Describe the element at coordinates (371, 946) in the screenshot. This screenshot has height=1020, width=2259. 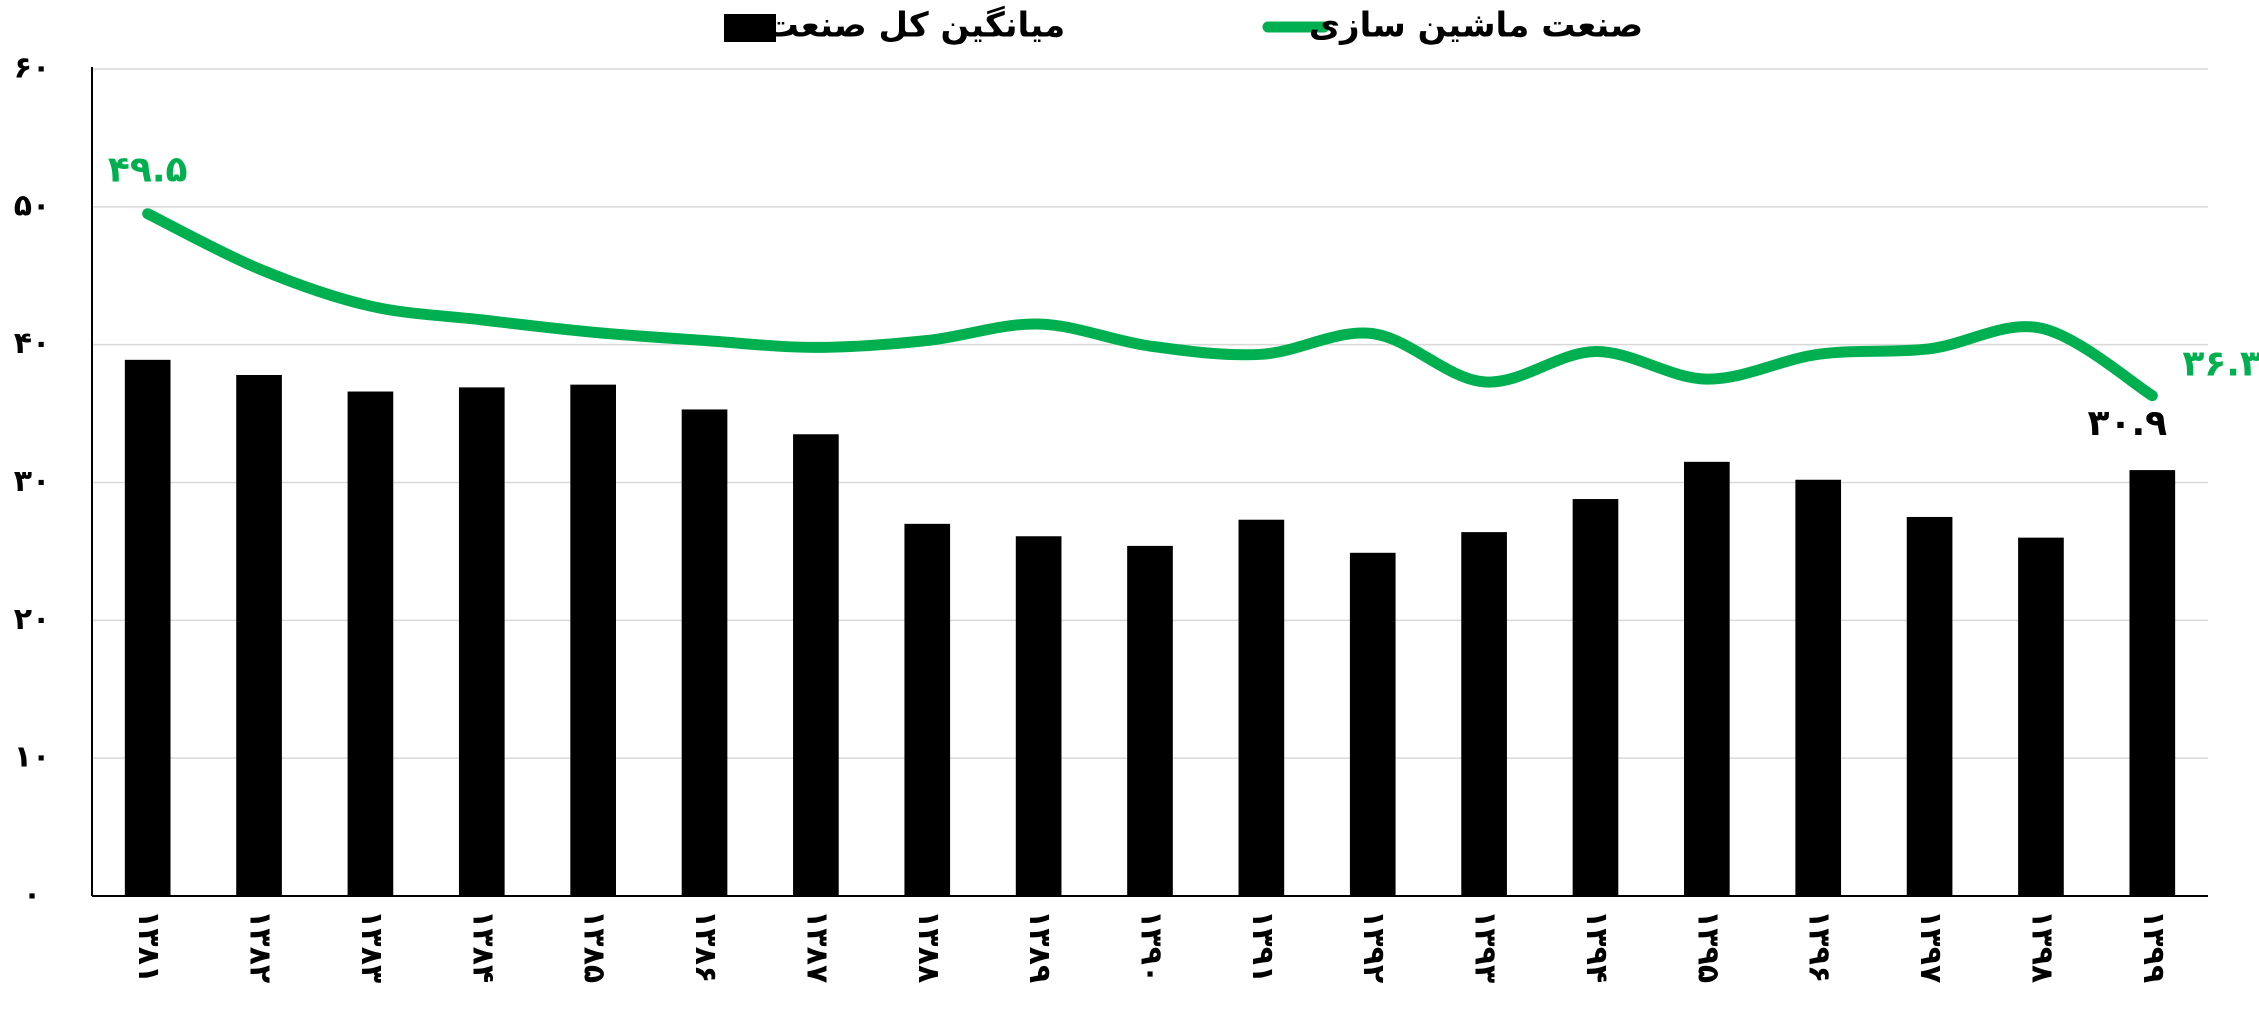
I see `x-tick-label: ۱۳۸۳` at that location.